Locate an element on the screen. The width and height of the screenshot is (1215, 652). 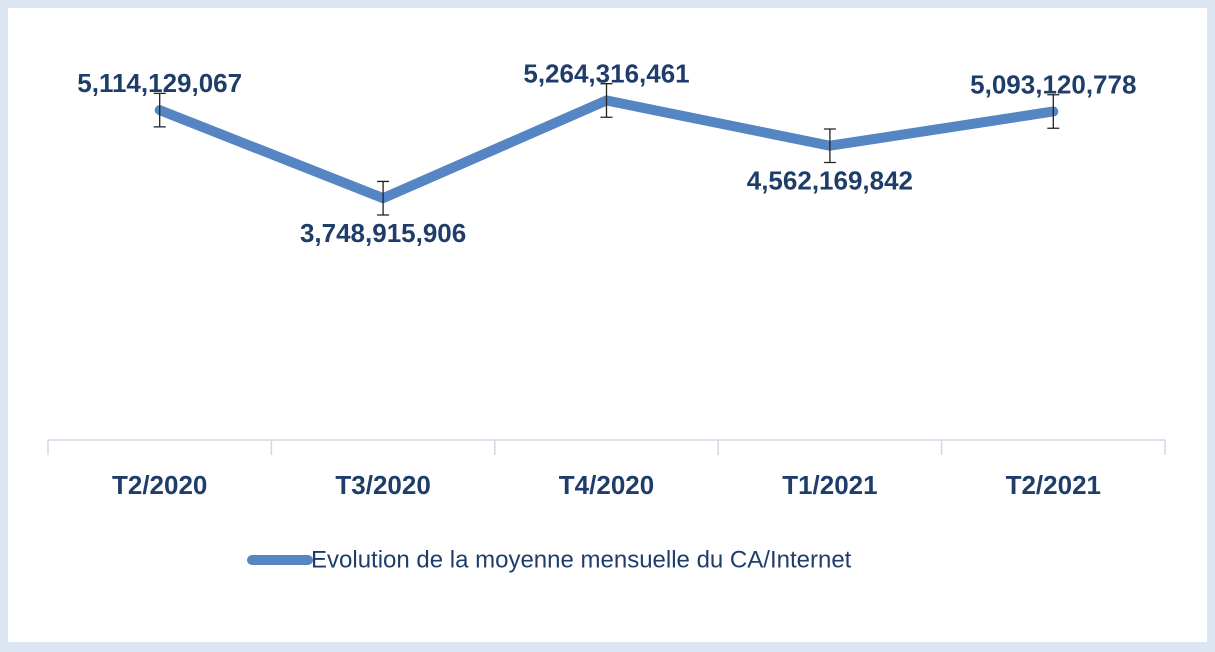
x-tick-label: T2/2021 is located at coordinates (1053, 485).